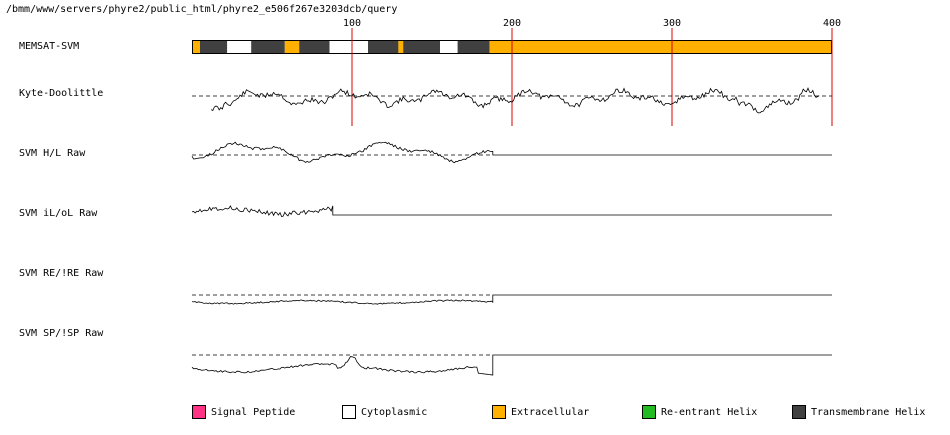 Image resolution: width=950 pixels, height=435 pixels. What do you see at coordinates (799, 412) in the screenshot?
I see `transmembrane-helix-swatch` at bounding box center [799, 412].